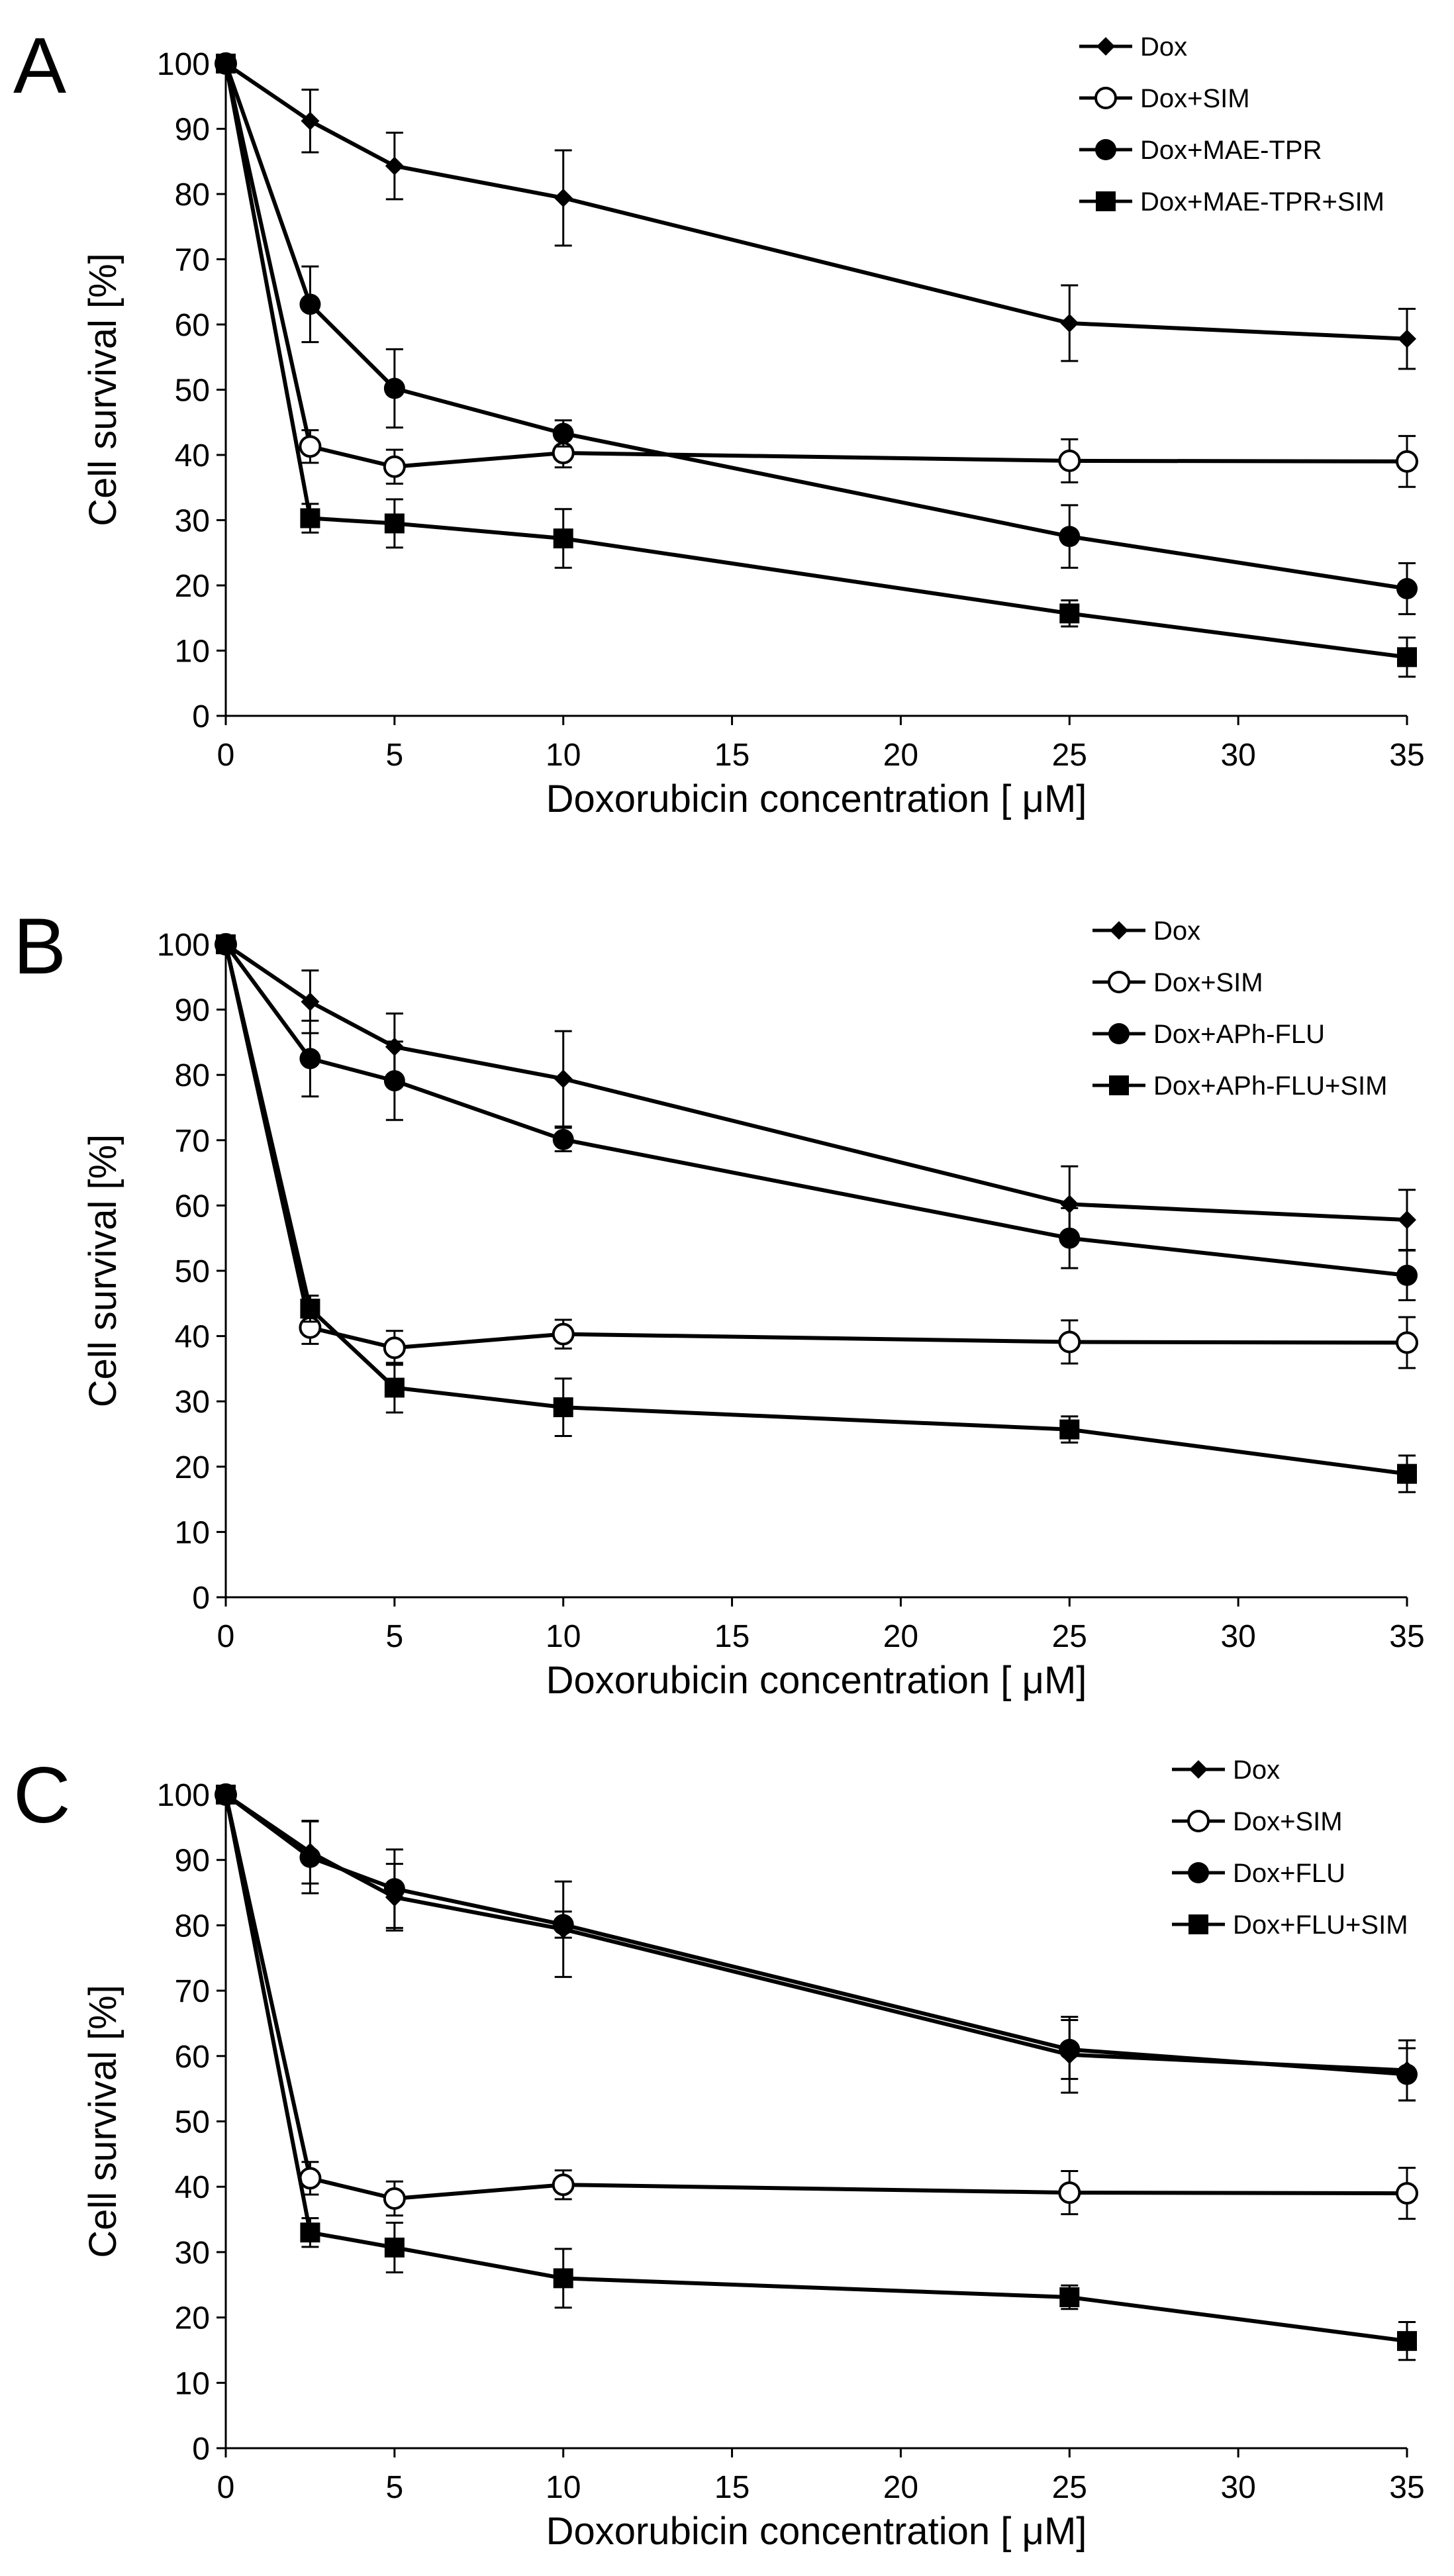 This screenshot has width=1454, height=2576. What do you see at coordinates (42, 1795) in the screenshot?
I see `panel-letter-c: C` at bounding box center [42, 1795].